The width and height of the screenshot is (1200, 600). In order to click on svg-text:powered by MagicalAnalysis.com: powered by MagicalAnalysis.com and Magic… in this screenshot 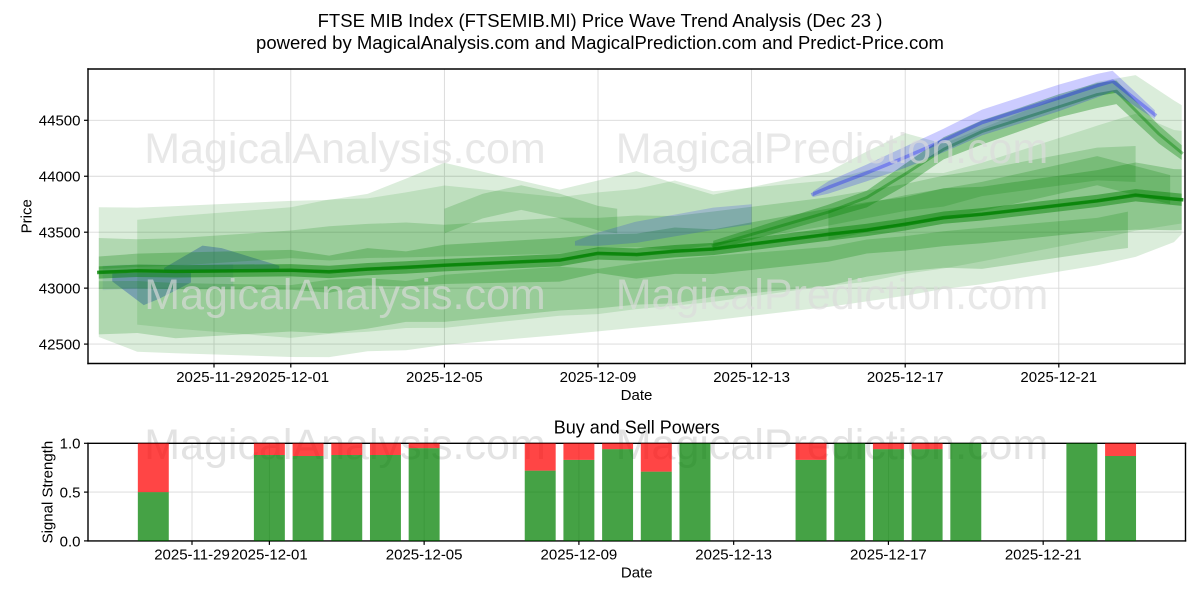, I will do `click(600, 42)`.